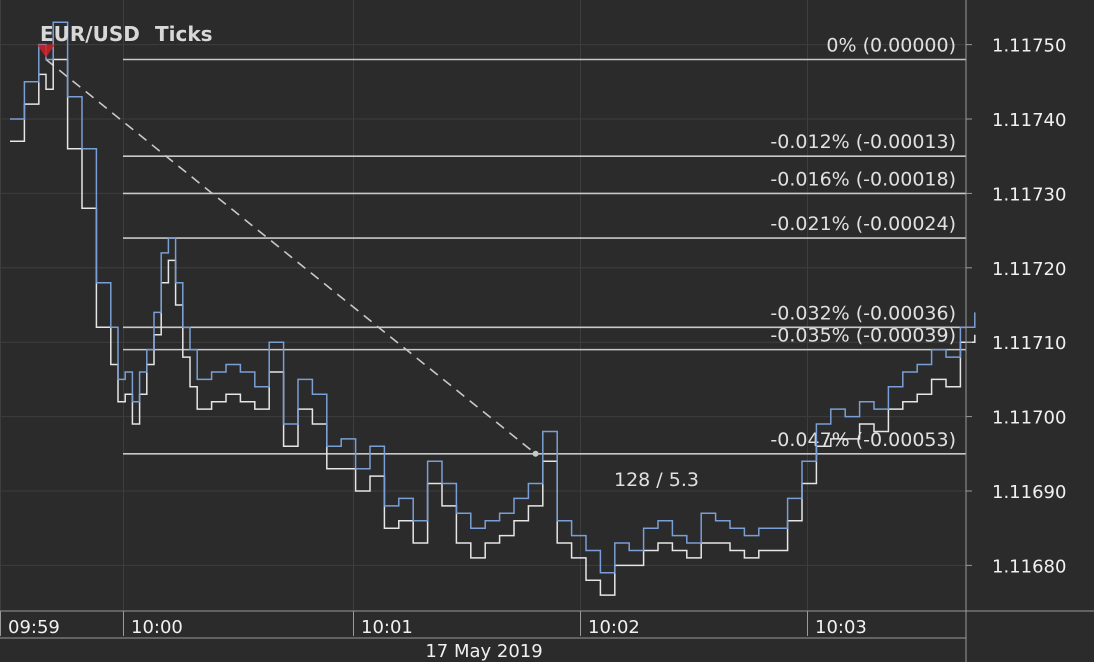 This screenshot has width=1094, height=662. I want to click on chart-title-suffix: Ticks, so click(184, 34).